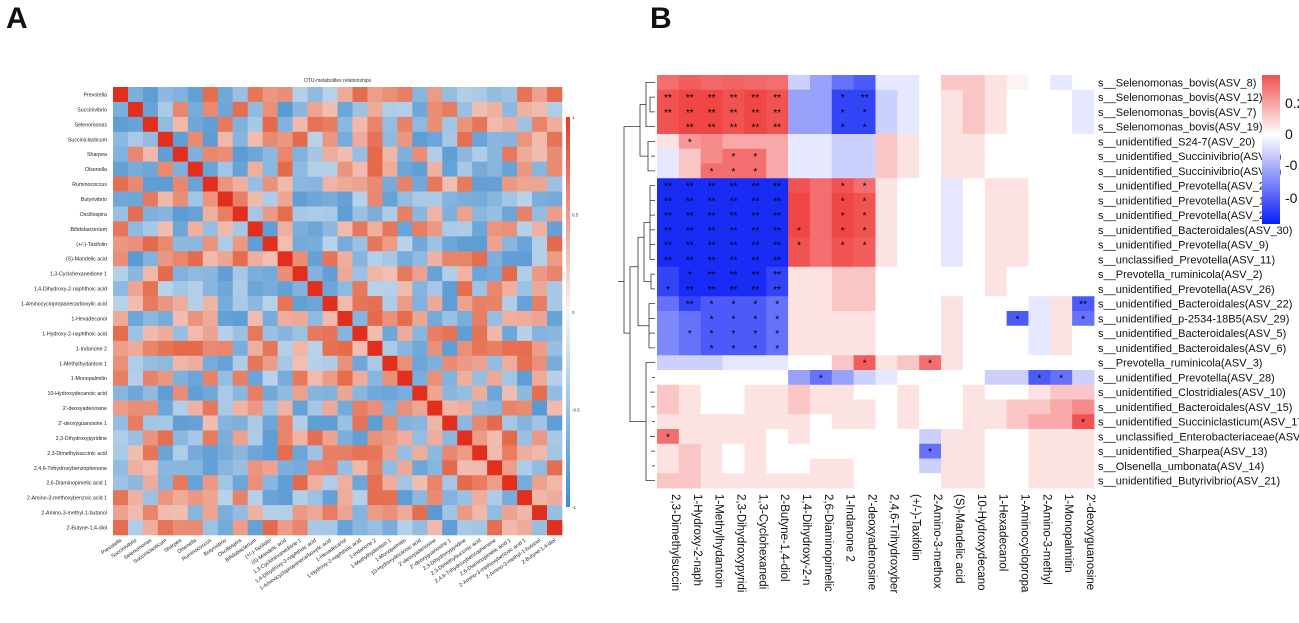 This screenshot has width=1299, height=623. What do you see at coordinates (78, 394) in the screenshot?
I see `heatmap-a-row-label: 10-Hydroxydecanoic acid` at bounding box center [78, 394].